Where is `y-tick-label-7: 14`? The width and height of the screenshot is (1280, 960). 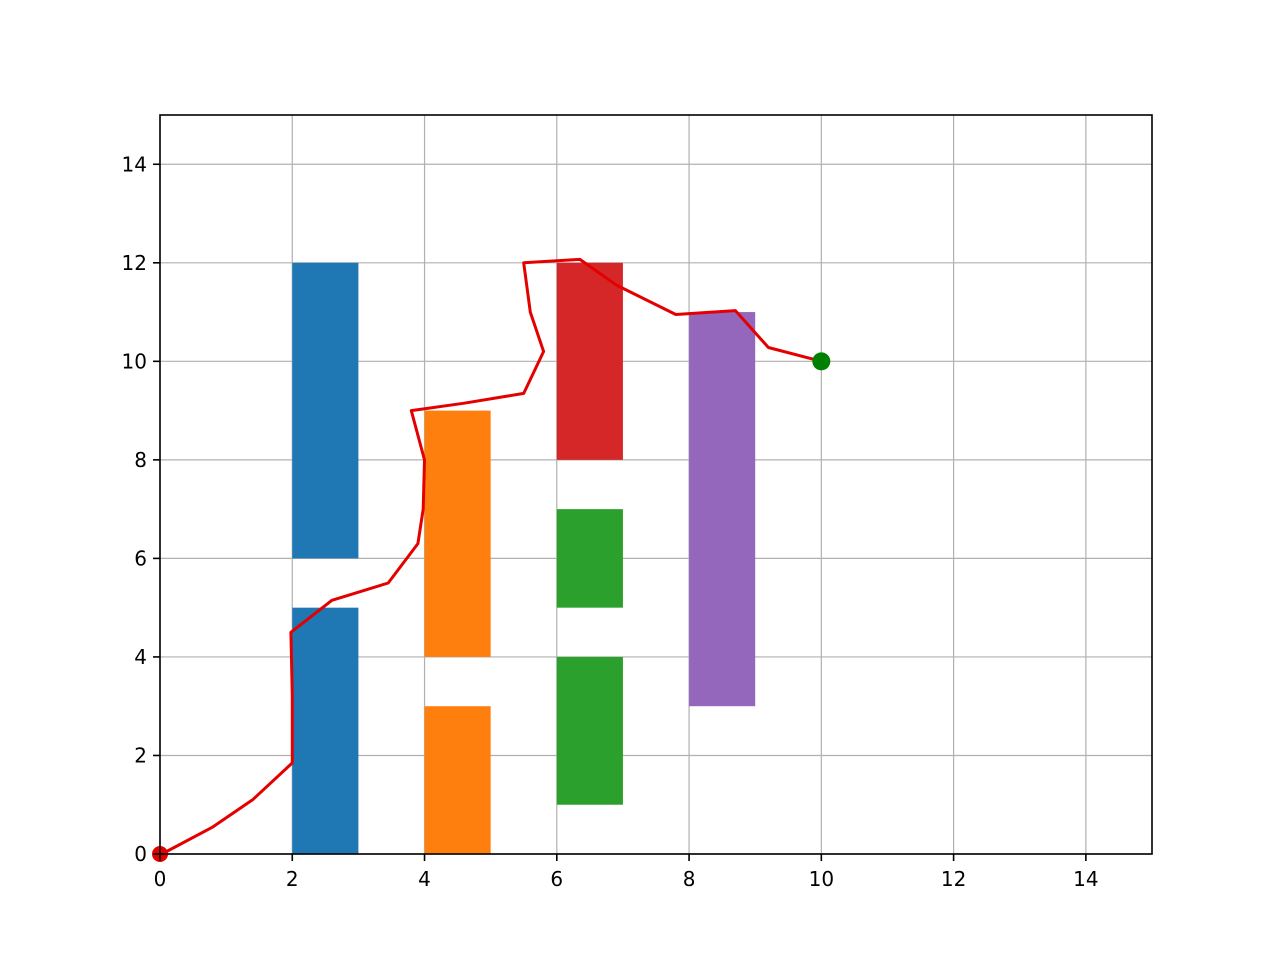
y-tick-label-7: 14 is located at coordinates (134, 164).